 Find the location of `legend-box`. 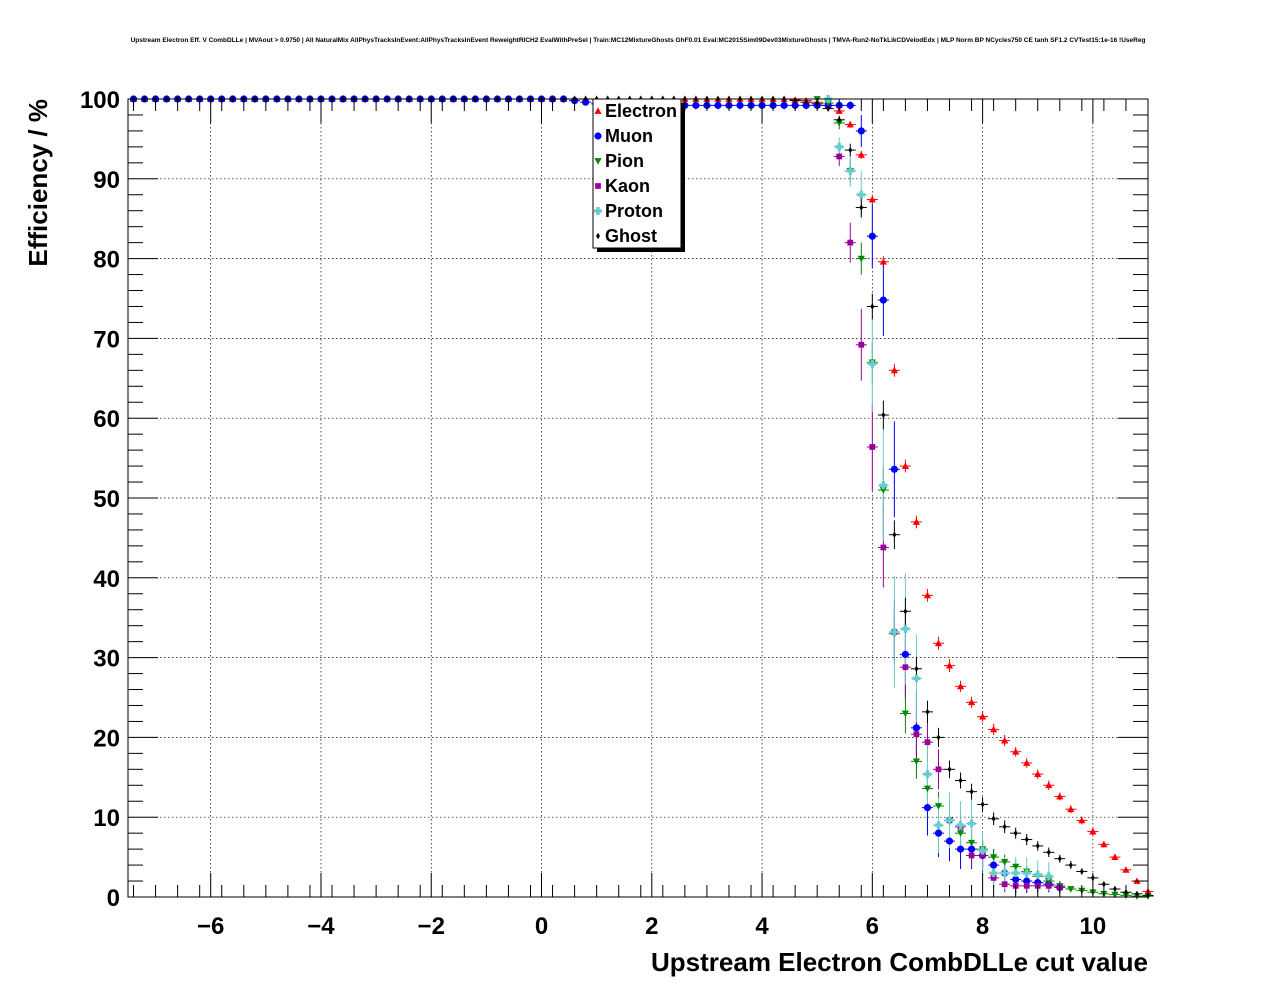

legend-box is located at coordinates (637, 173).